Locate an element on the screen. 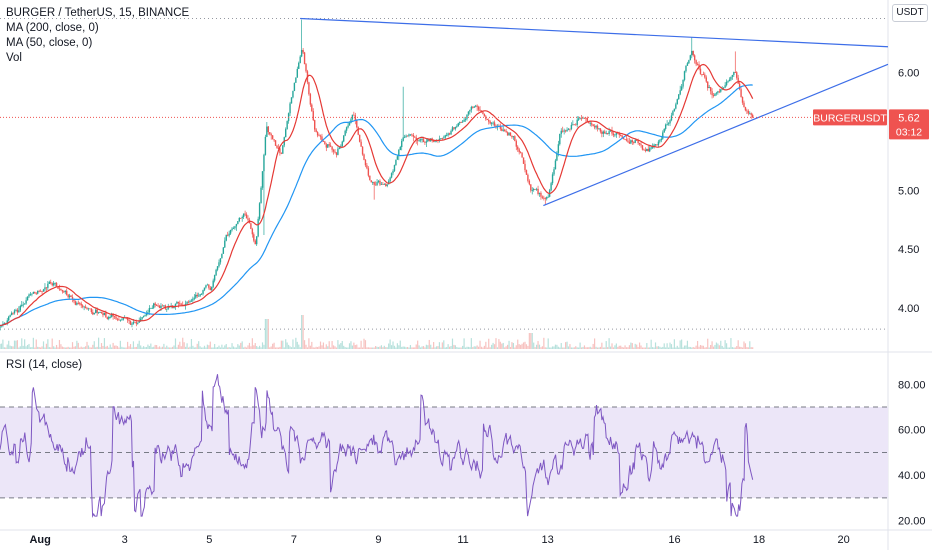  currency-badge: USDT is located at coordinates (910, 13).